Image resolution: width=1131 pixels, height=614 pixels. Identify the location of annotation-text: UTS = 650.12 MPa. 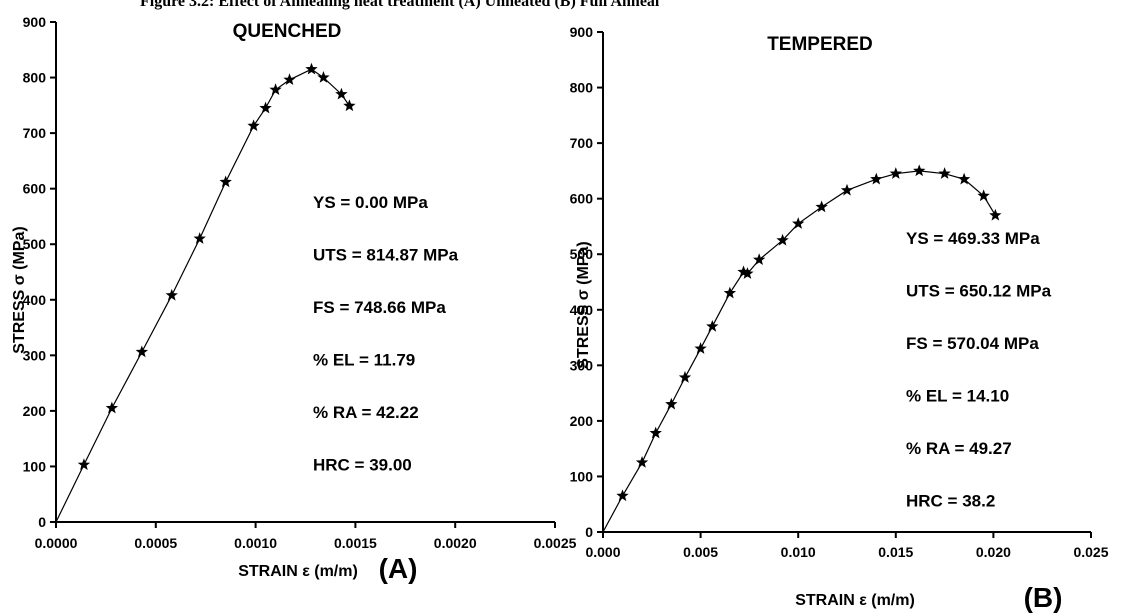
(979, 291).